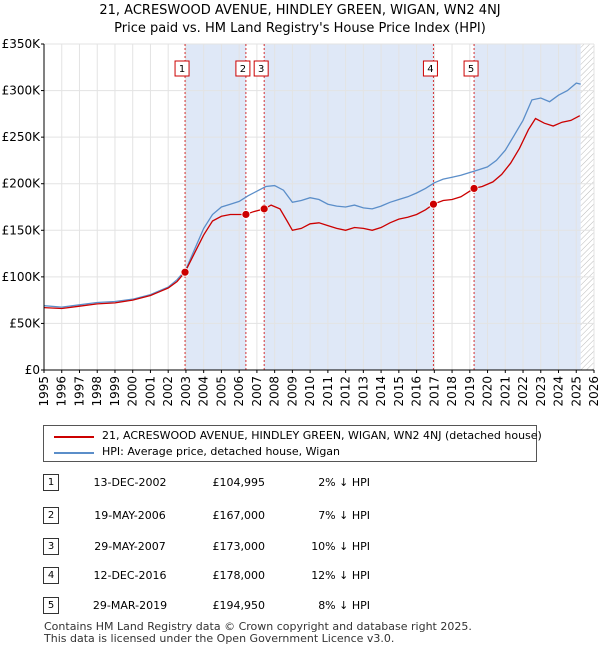  I want to click on x-tick-label: 2024, so click(559, 391).